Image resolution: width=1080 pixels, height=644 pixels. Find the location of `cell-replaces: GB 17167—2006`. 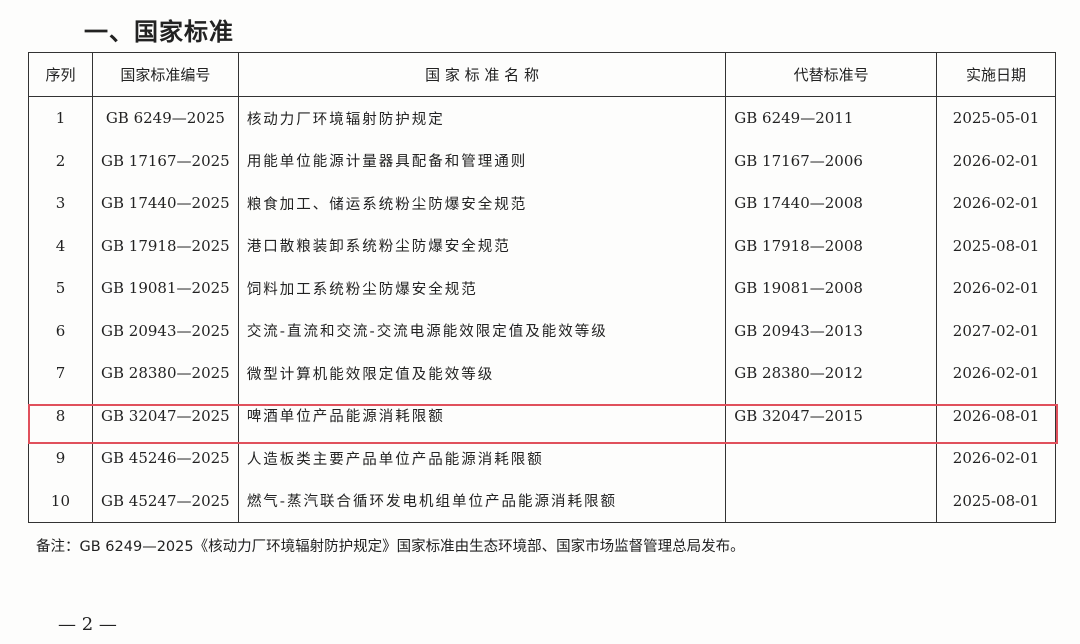

cell-replaces: GB 17167—2006 is located at coordinates (831, 160).